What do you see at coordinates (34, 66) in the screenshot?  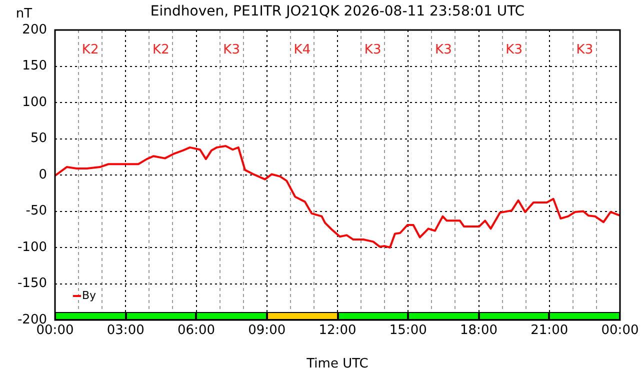 I see `y-tick-label: 150` at bounding box center [34, 66].